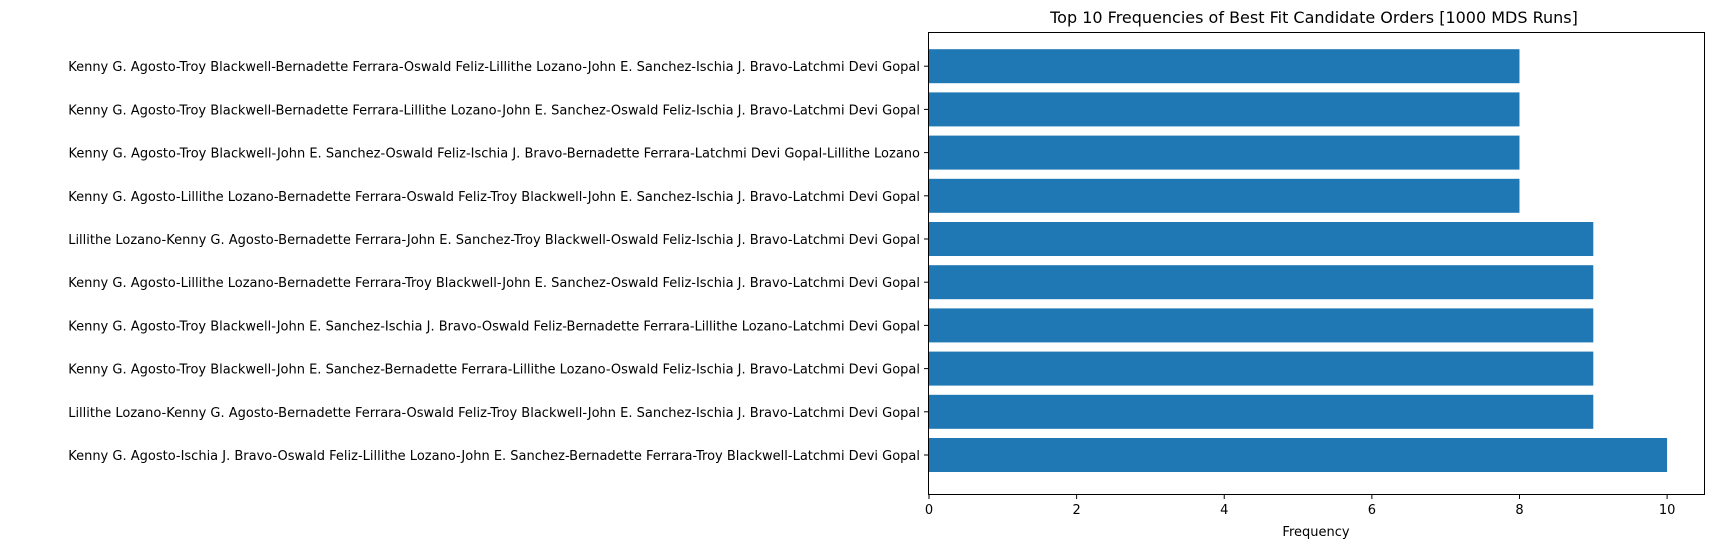 This screenshot has height=547, width=1714. Describe the element at coordinates (1372, 510) in the screenshot. I see `x-tick-label-3: 6` at that location.